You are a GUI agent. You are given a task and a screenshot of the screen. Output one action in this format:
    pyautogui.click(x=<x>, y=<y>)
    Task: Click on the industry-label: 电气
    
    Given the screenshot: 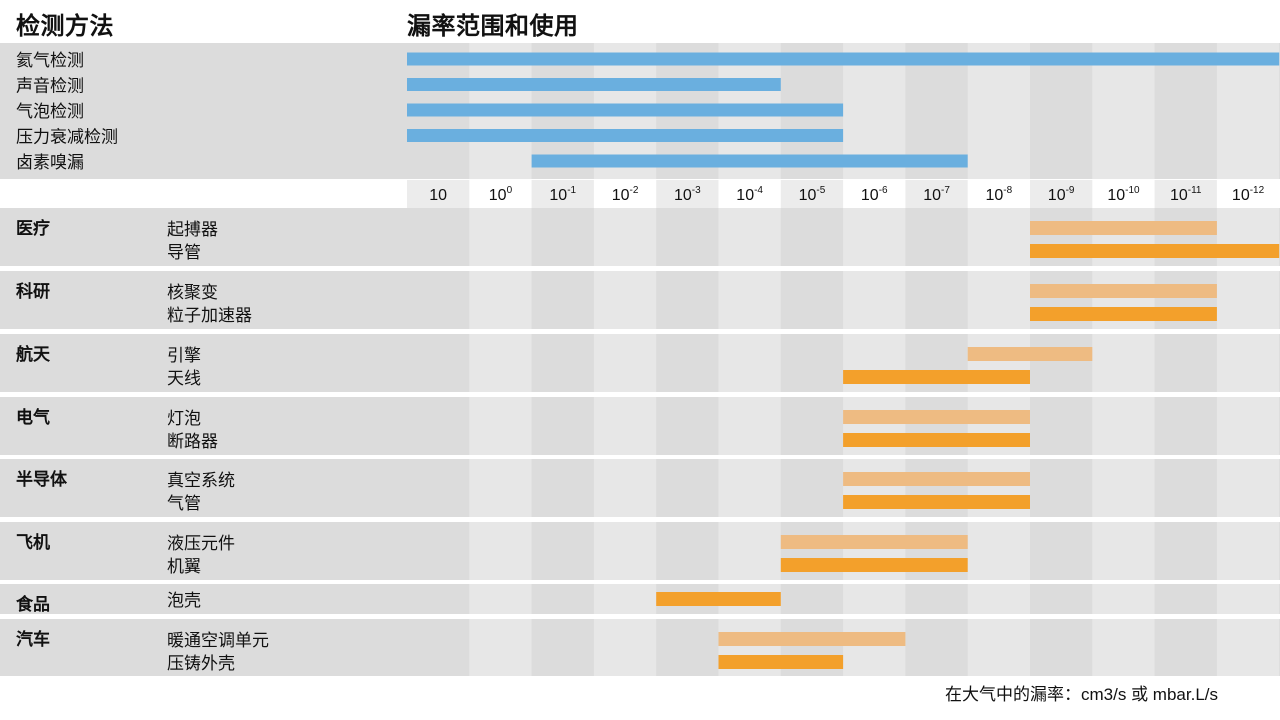 What is the action you would take?
    pyautogui.click(x=33, y=417)
    